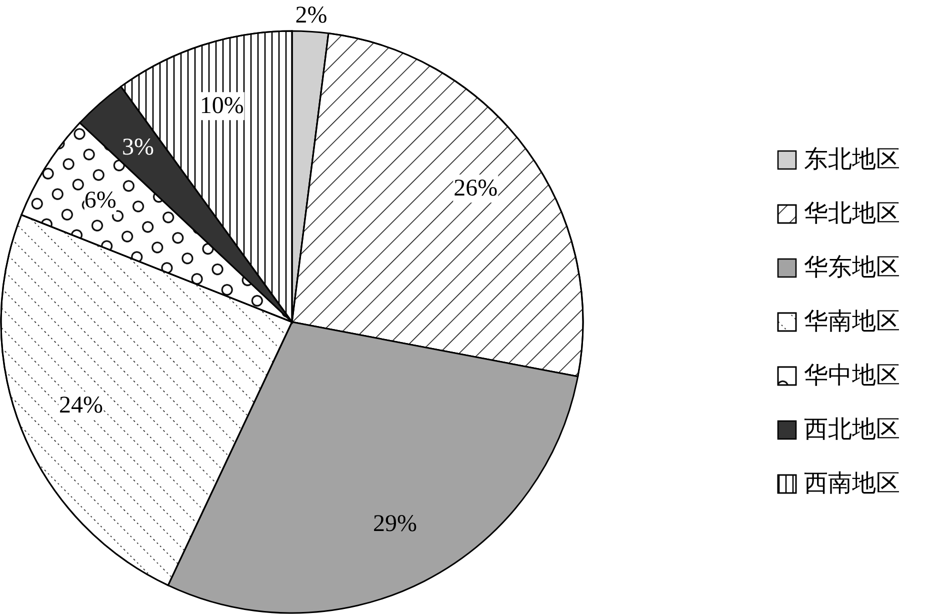 Image resolution: width=934 pixels, height=614 pixels. Describe the element at coordinates (100, 200) in the screenshot. I see `data-label: 6%` at that location.